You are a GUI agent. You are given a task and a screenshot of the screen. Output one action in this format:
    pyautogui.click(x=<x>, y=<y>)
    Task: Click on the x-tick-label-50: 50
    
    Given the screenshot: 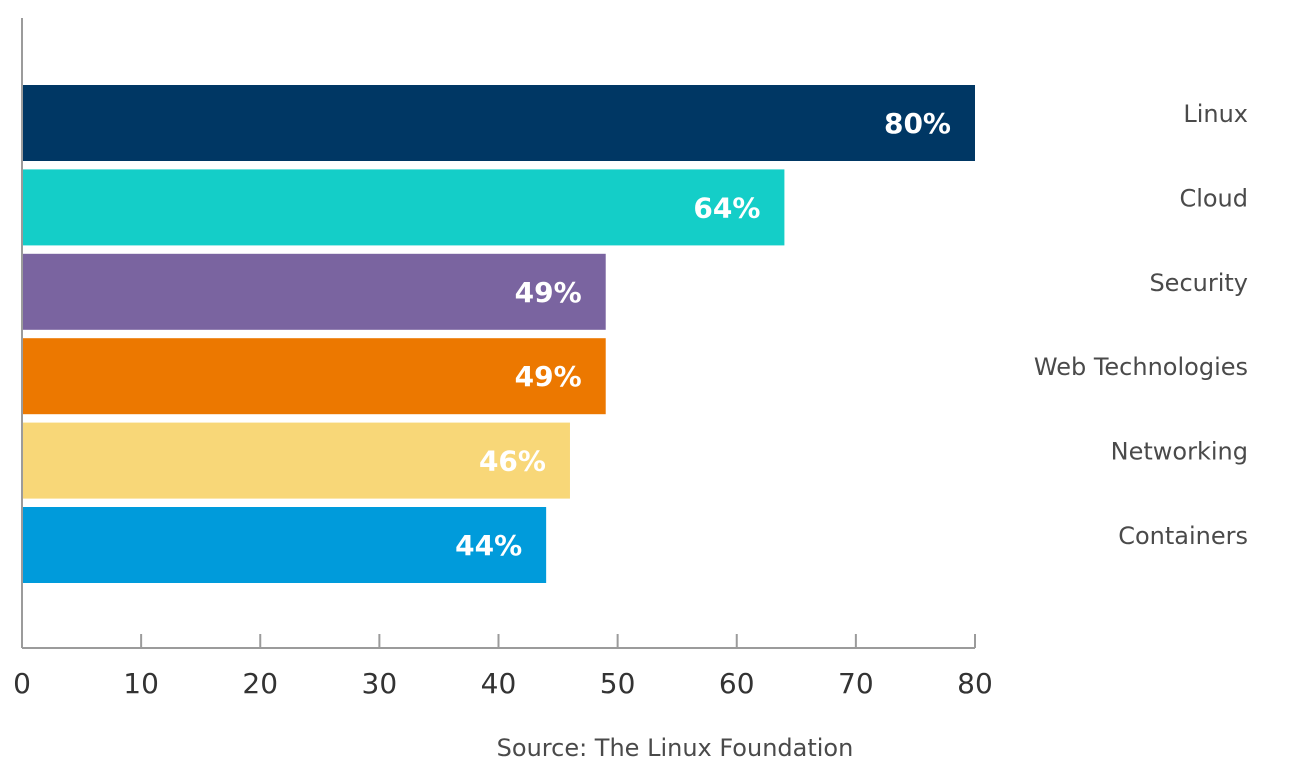 What is the action you would take?
    pyautogui.click(x=618, y=683)
    